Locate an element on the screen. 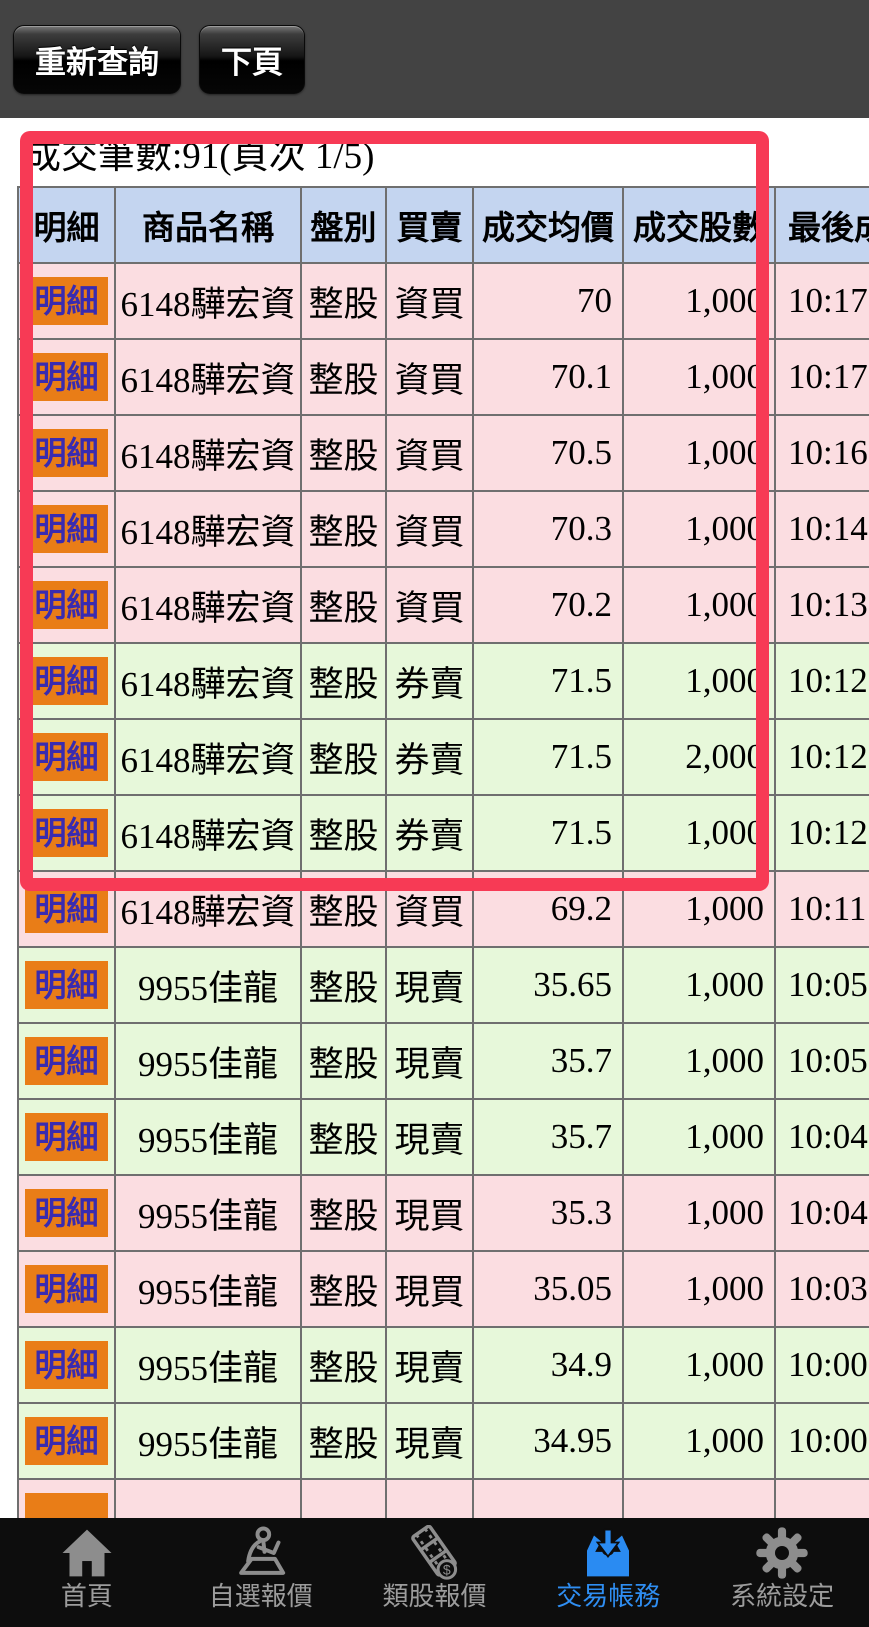 The height and width of the screenshot is (1627, 869). nav-item-watchlist-quotes: 自選報價 is located at coordinates (261, 1572).